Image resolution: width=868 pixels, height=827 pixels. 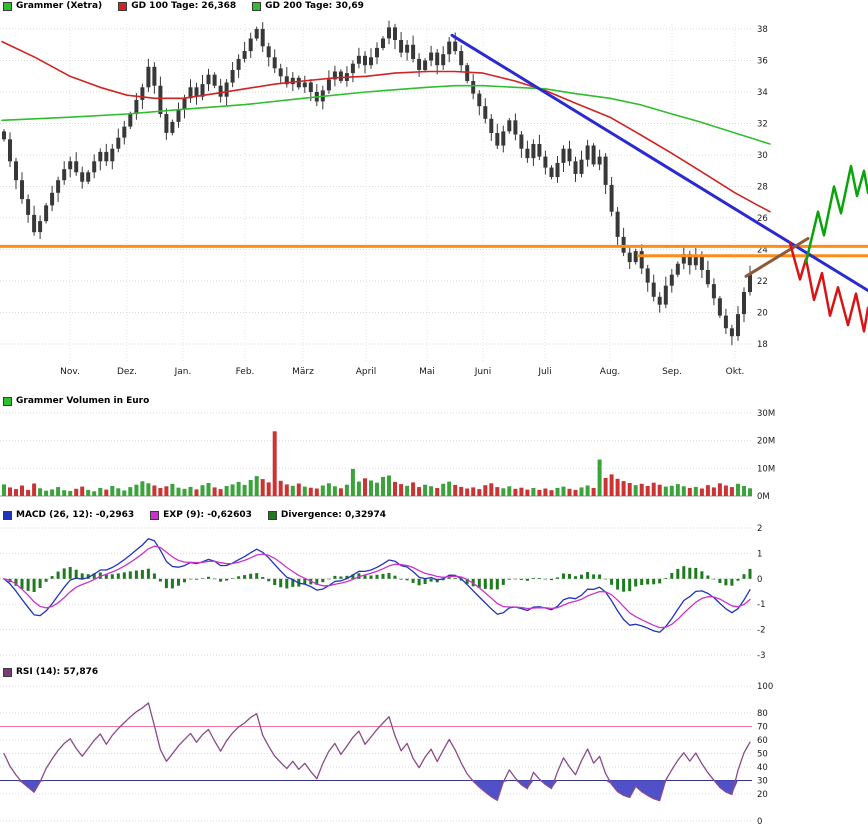 What do you see at coordinates (59, 6) in the screenshot?
I see `grammer-series-label: Grammer (Xetra)` at bounding box center [59, 6].